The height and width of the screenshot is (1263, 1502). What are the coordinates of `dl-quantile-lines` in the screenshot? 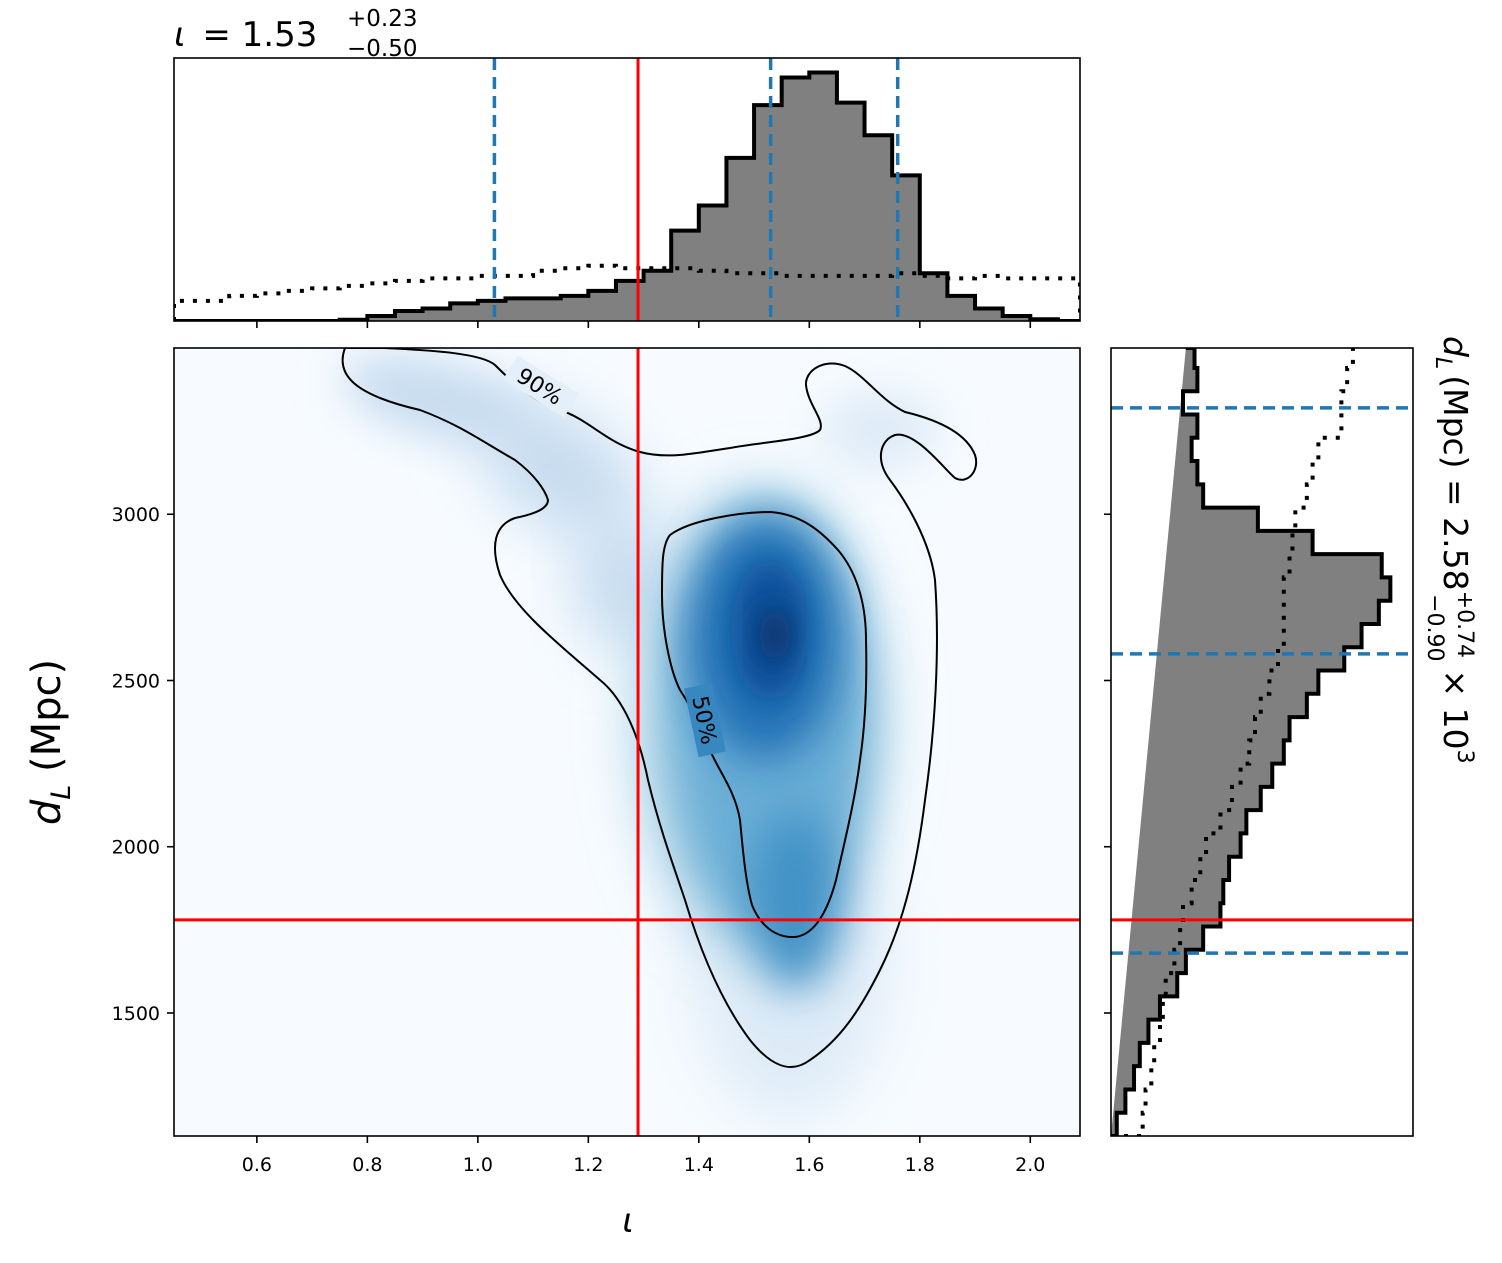 It's located at (1262, 680).